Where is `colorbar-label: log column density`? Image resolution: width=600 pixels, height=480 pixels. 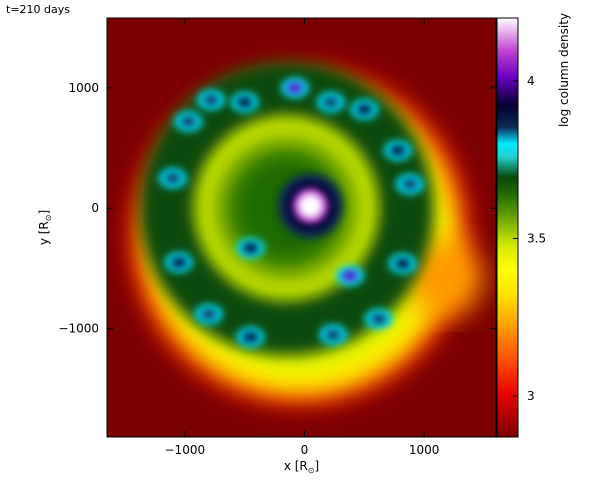
colorbar-label: log column density is located at coordinates (564, 70).